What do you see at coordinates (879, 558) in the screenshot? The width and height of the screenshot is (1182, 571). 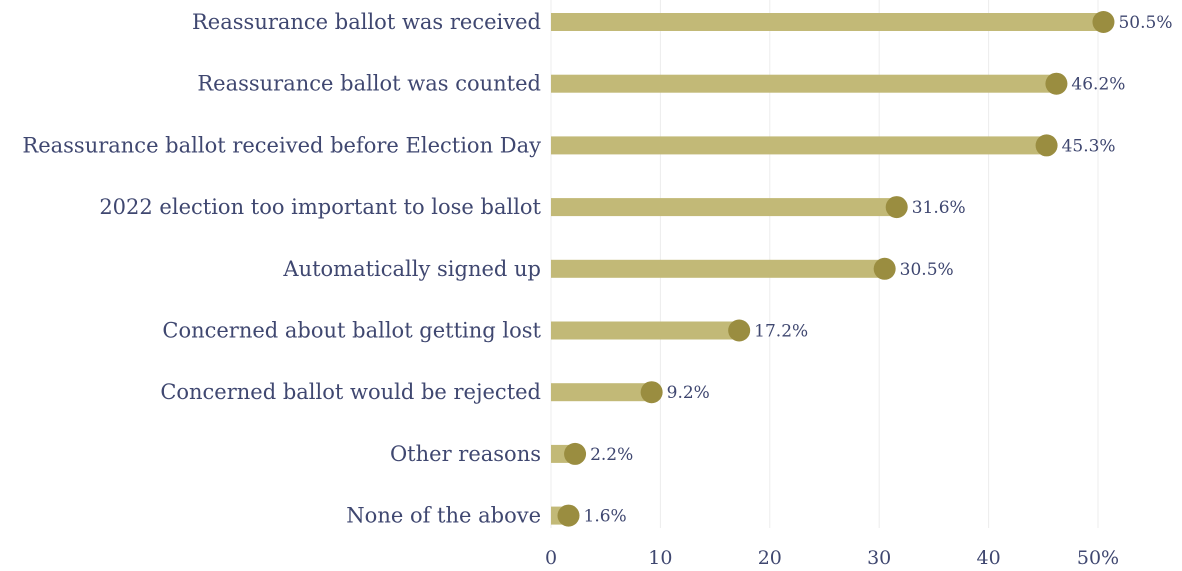 I see `x-tick-label: 30` at bounding box center [879, 558].